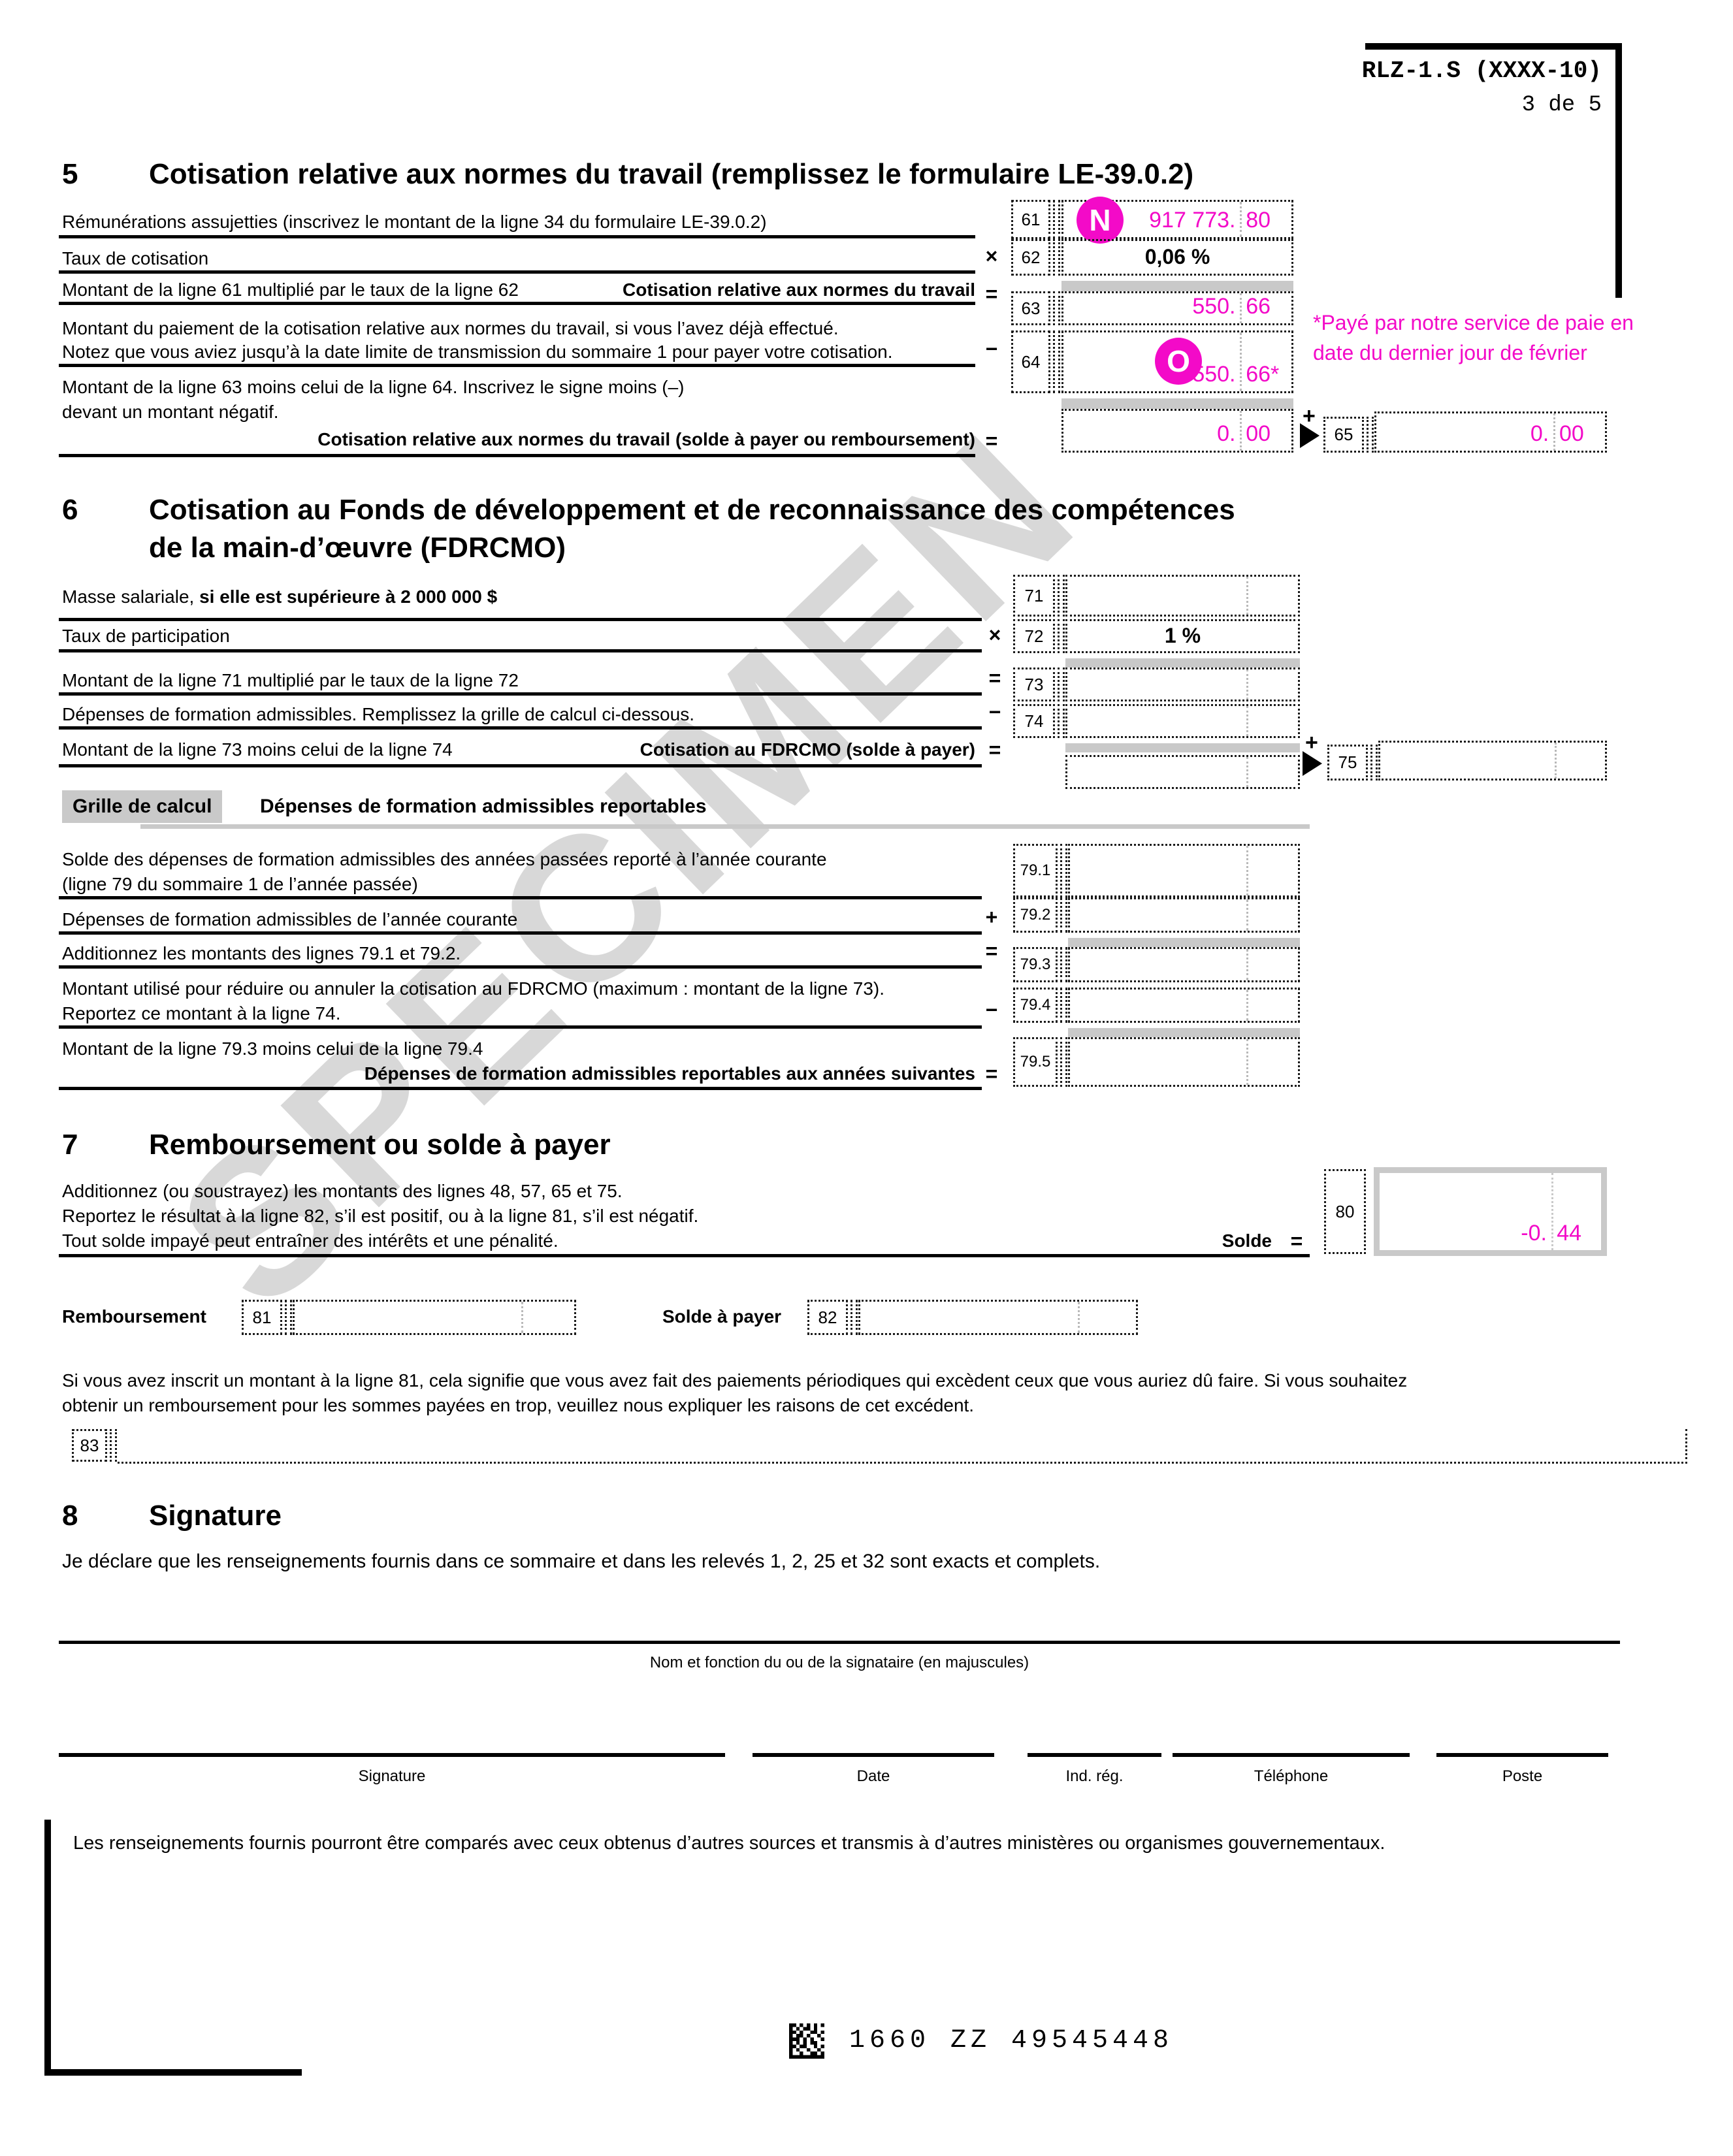  I want to click on line65-number: 65, so click(1343, 435).